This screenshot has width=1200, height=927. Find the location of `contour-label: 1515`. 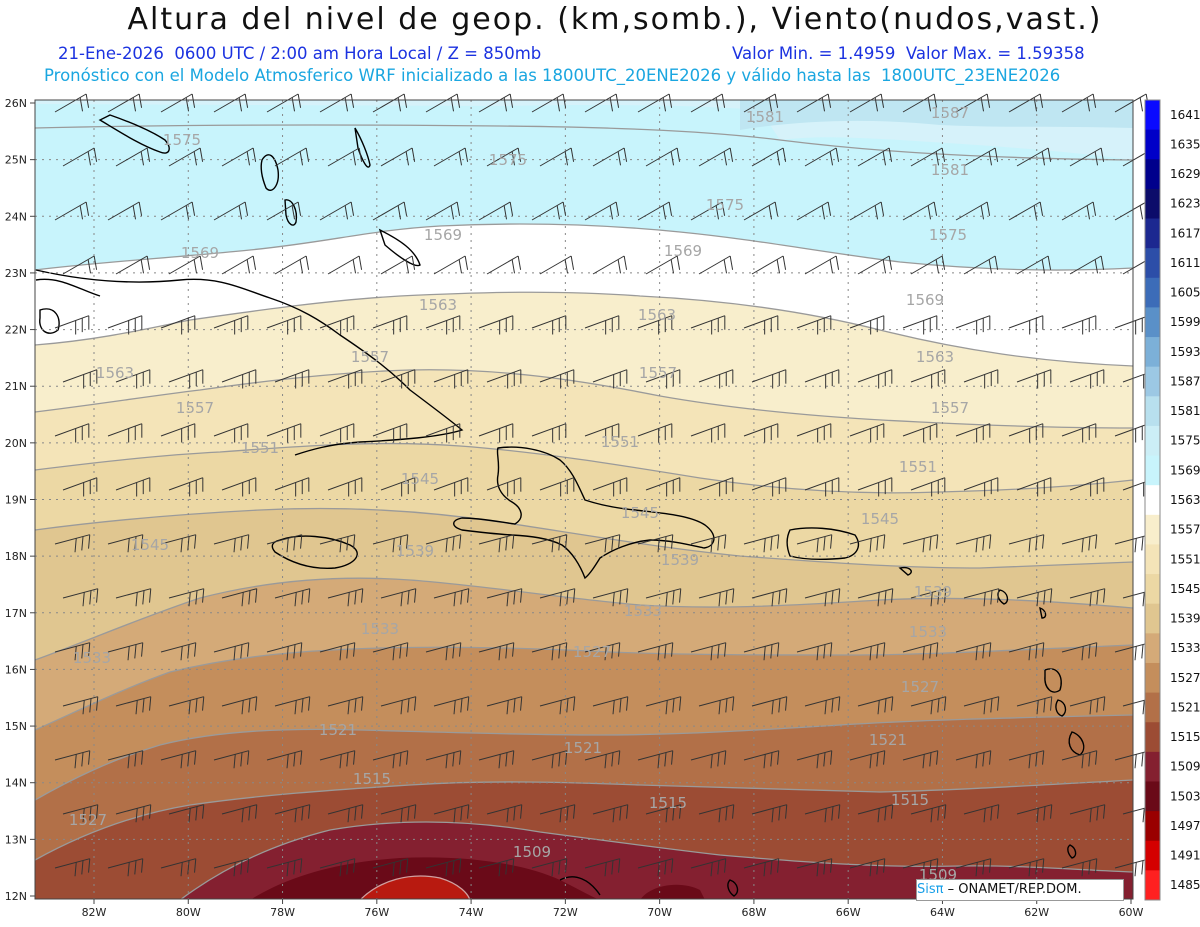

contour-label: 1515 is located at coordinates (668, 803).